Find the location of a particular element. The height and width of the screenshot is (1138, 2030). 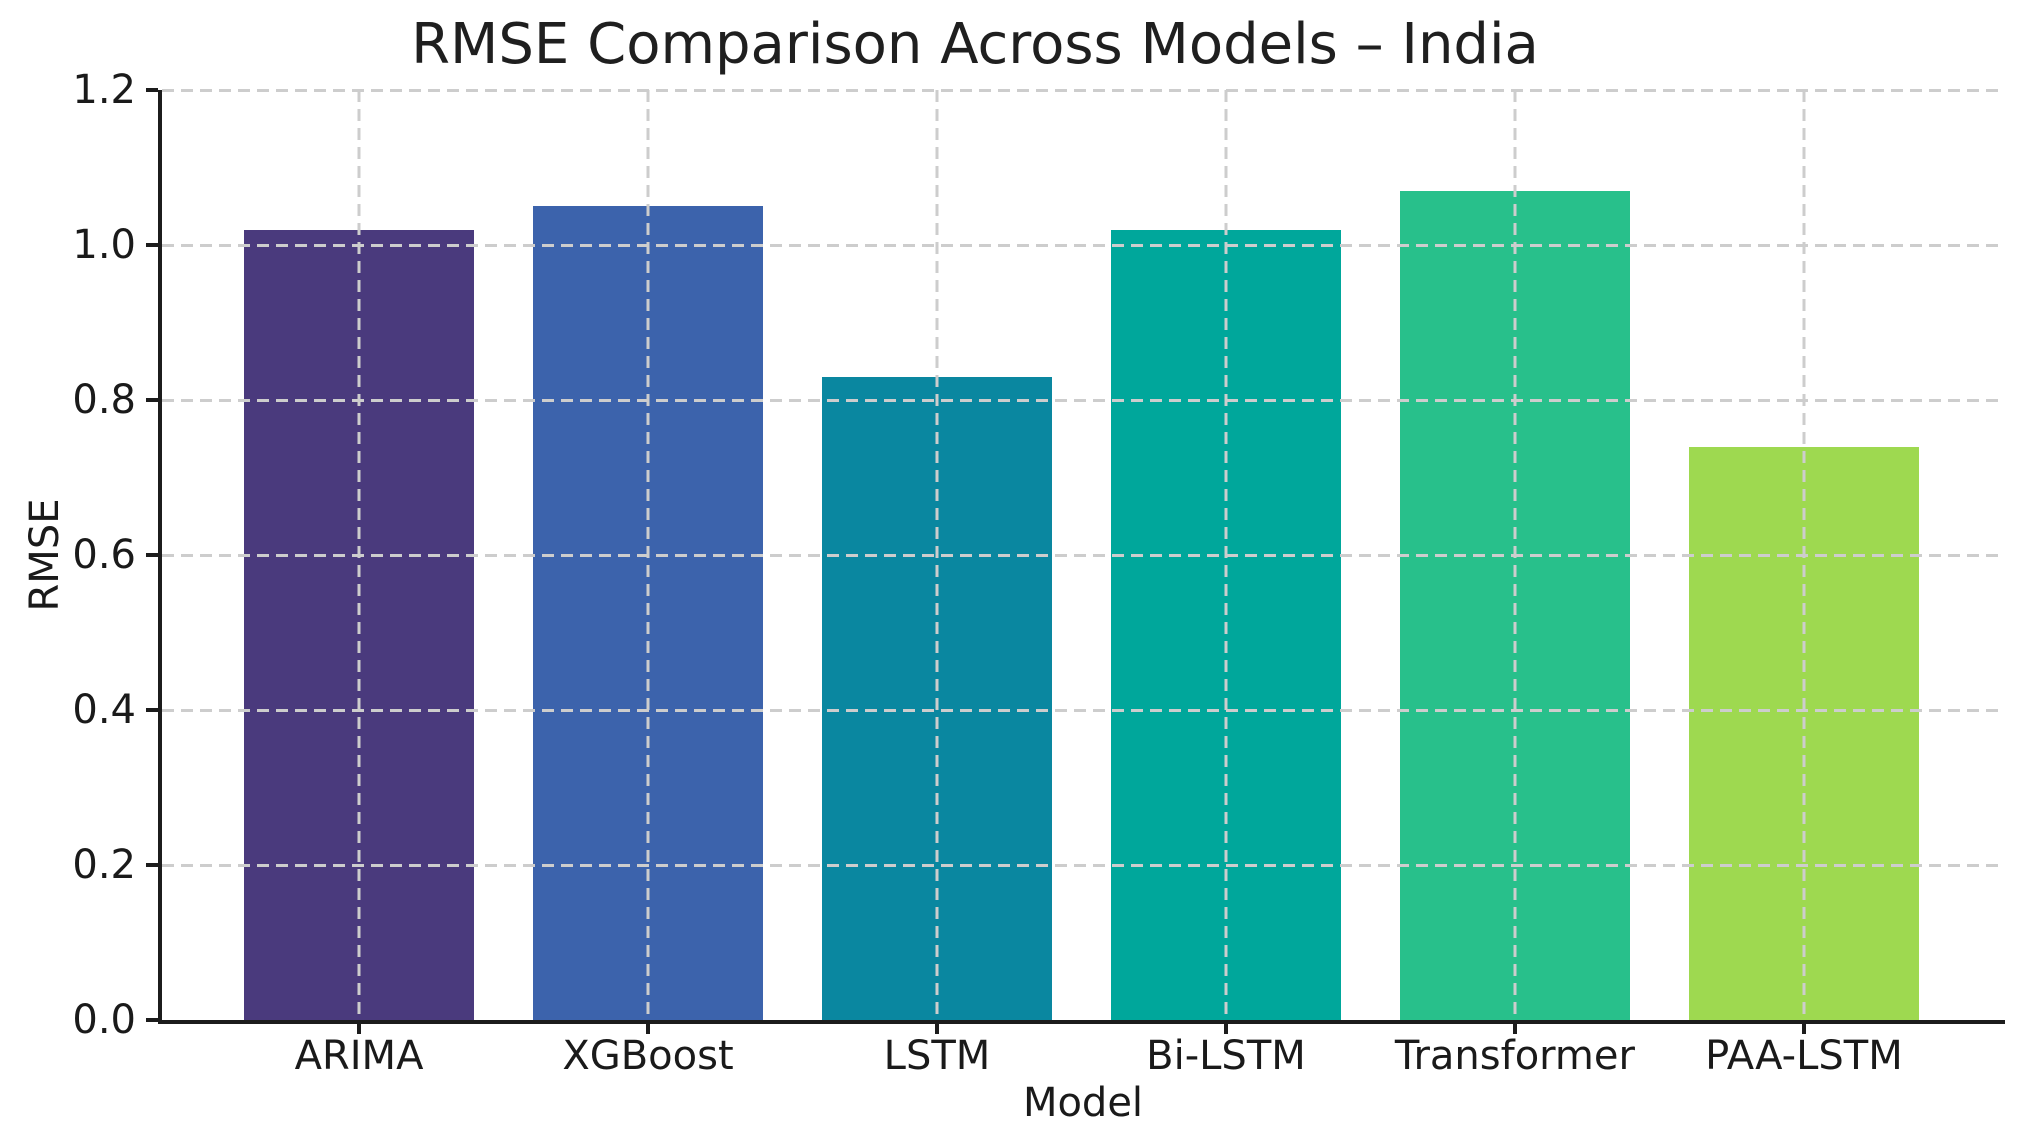

y-tick-label: 0.0 is located at coordinates (104, 1020).